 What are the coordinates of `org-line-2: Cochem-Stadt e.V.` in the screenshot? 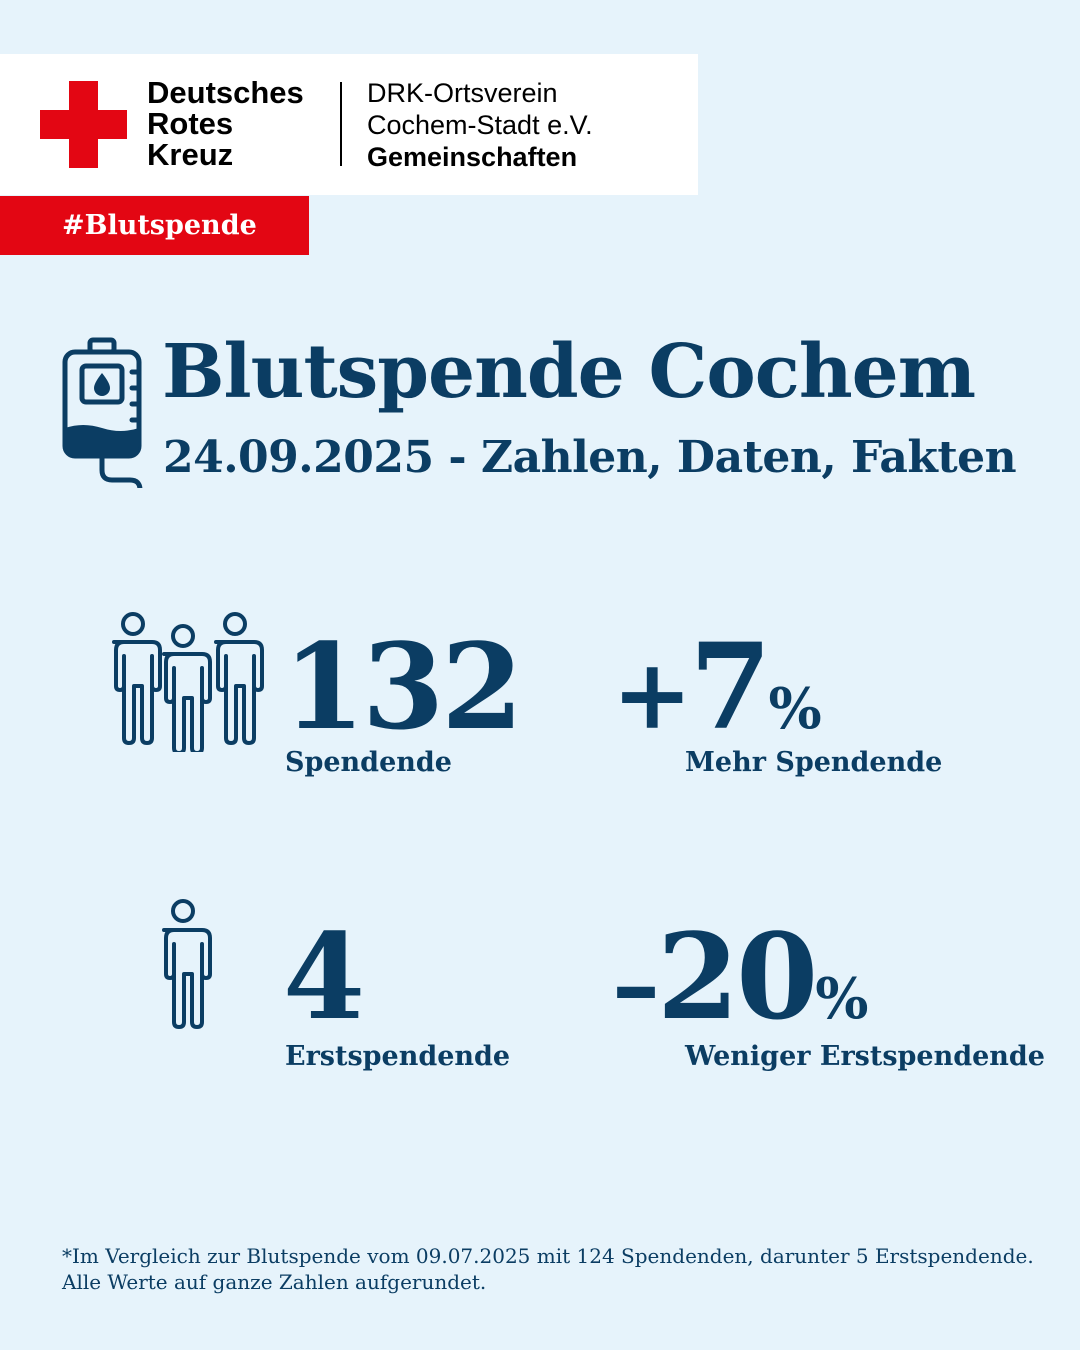 It's located at (480, 125).